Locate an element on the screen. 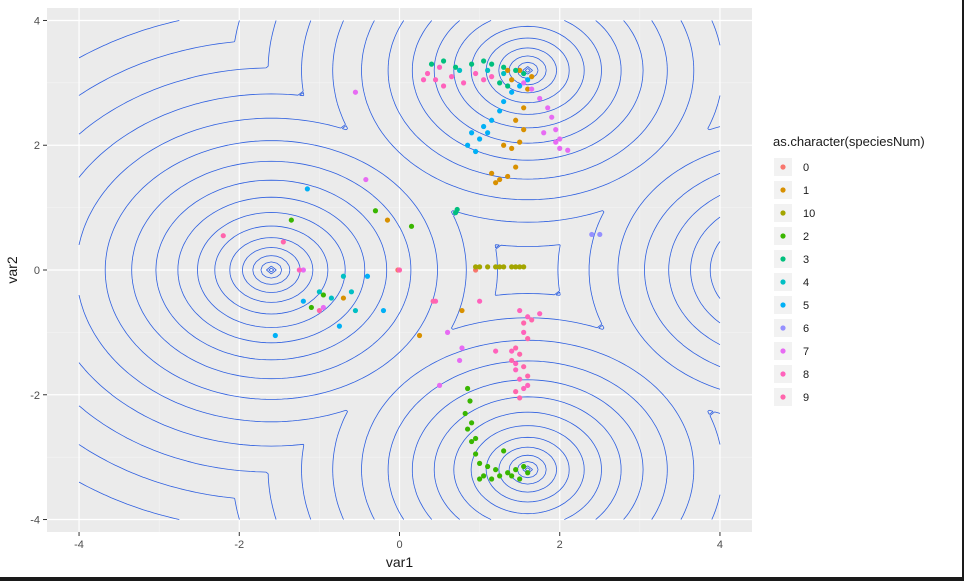 This screenshot has width=964, height=581. y-tick-label: -2 is located at coordinates (35, 396).